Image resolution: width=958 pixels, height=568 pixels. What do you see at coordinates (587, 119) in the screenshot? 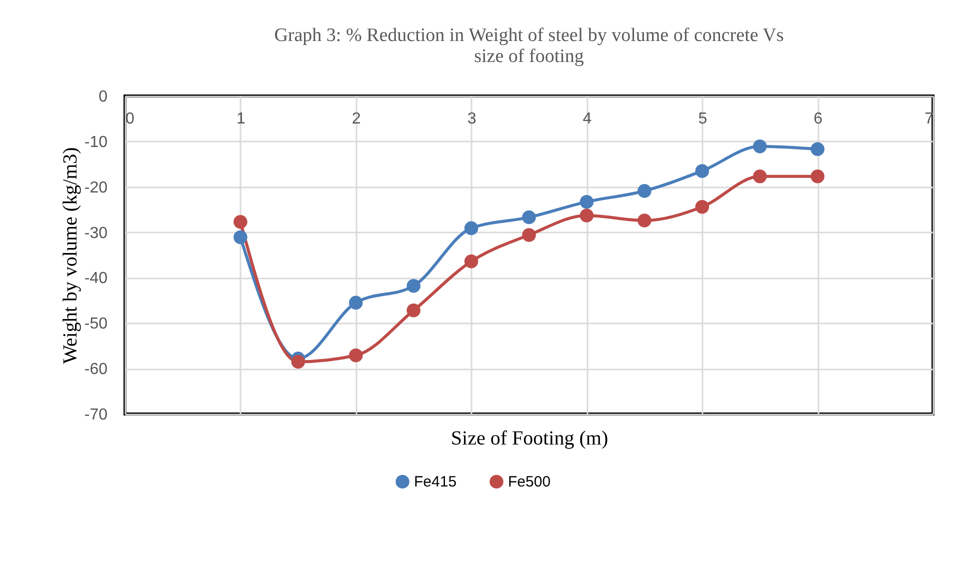
I see `x-tick-label: 4` at bounding box center [587, 119].